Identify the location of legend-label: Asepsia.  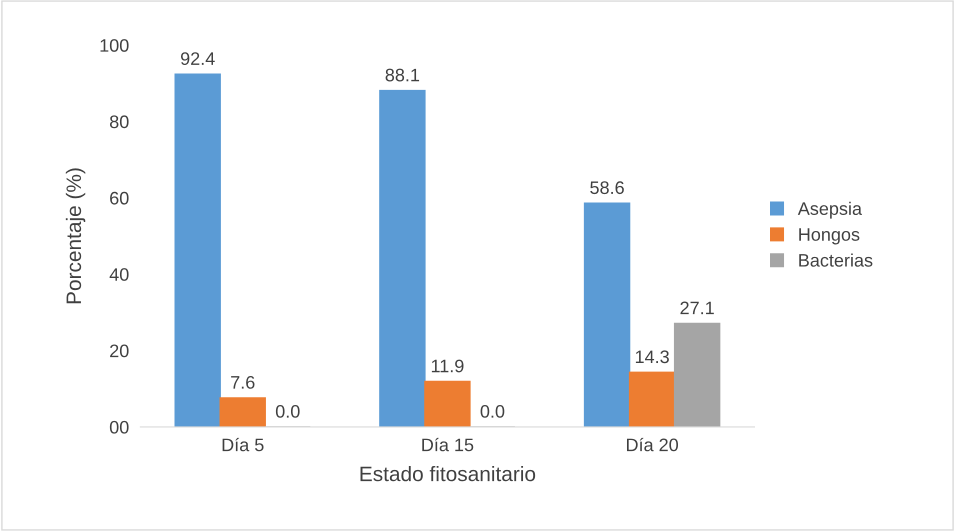
(830, 210).